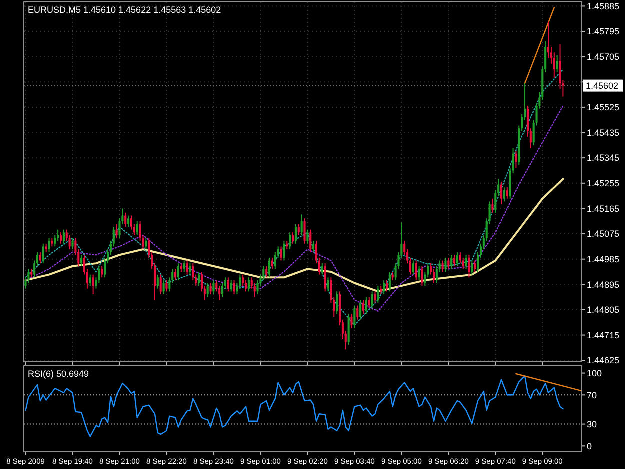 This screenshot has height=469, width=625. Describe the element at coordinates (603, 234) in the screenshot. I see `y-tick-label: 1.45075` at that location.